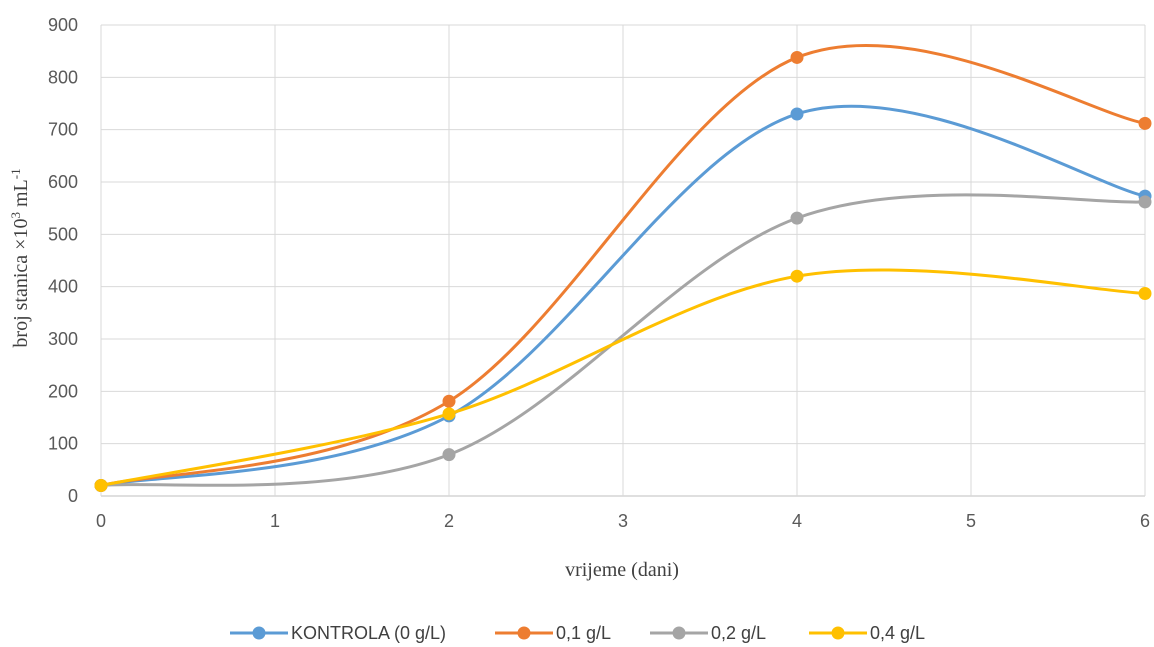  What do you see at coordinates (1145, 521) in the screenshot?
I see `x-tick-label: 6` at bounding box center [1145, 521].